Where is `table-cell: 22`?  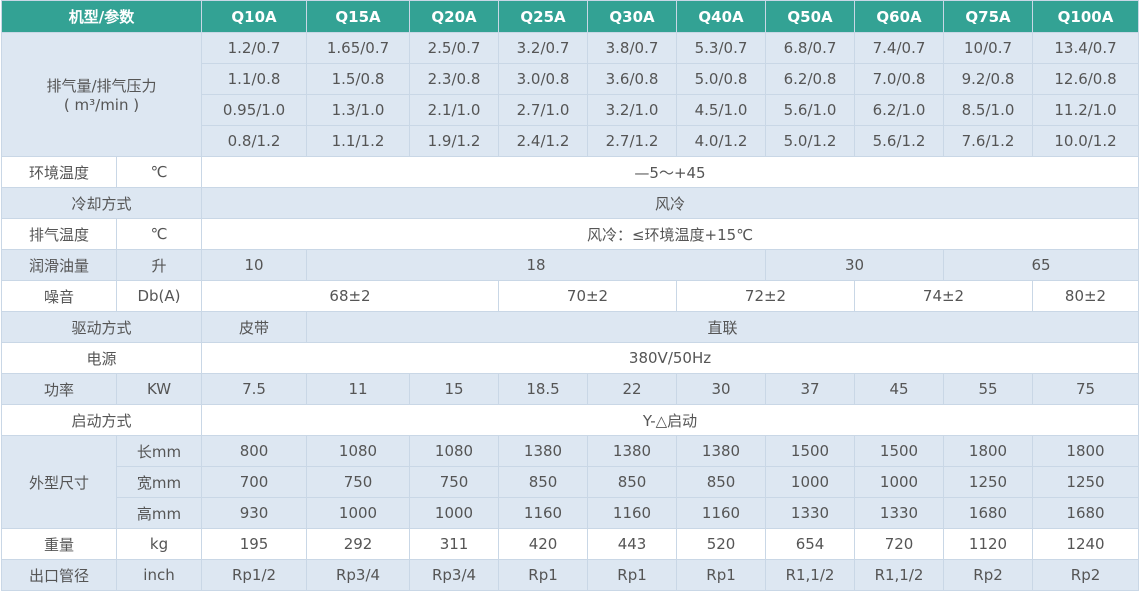
table-cell: 22 is located at coordinates (632, 389).